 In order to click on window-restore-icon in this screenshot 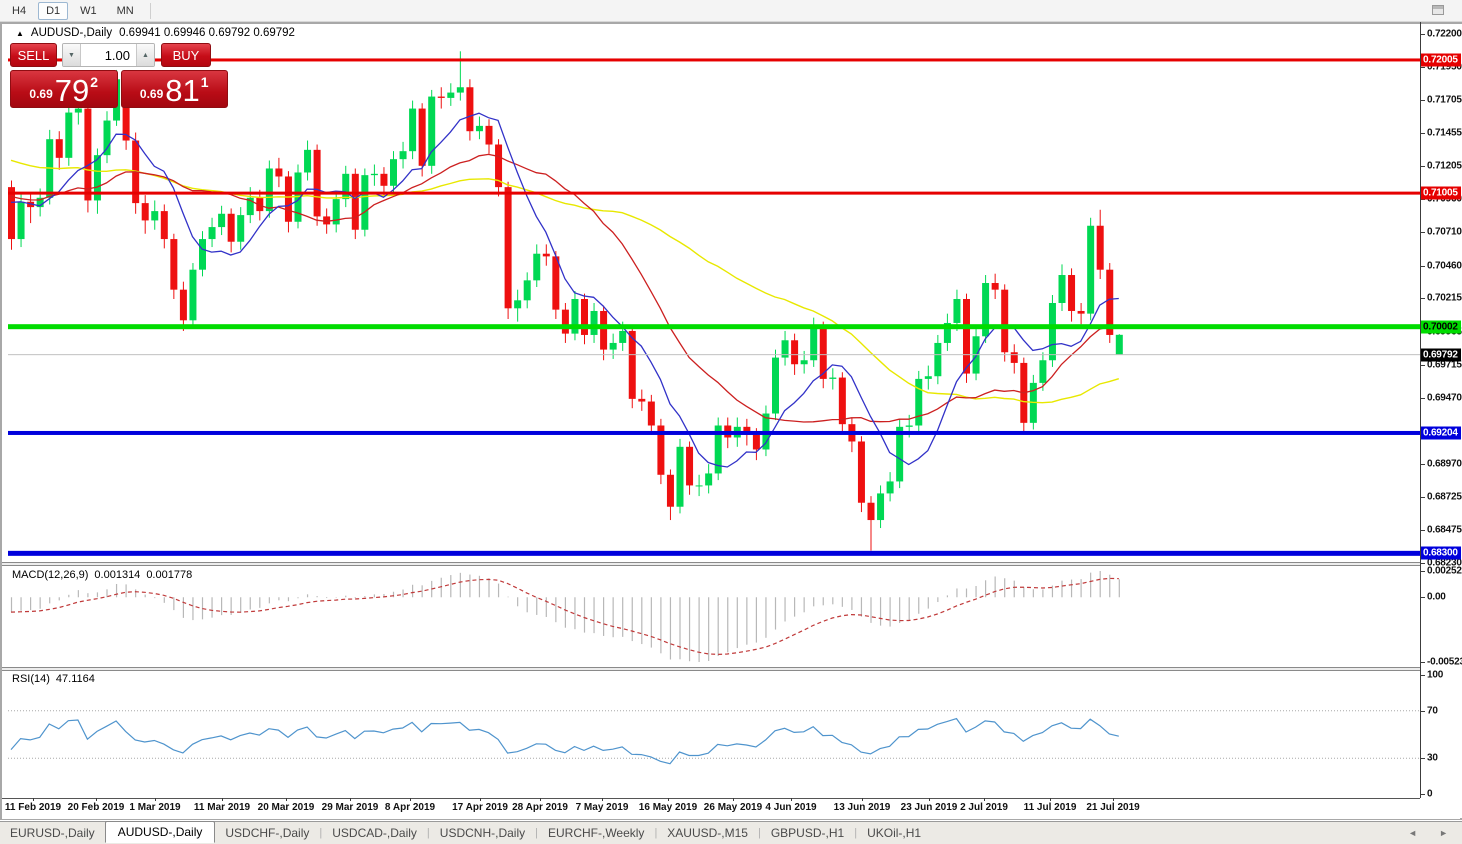, I will do `click(1438, 10)`.